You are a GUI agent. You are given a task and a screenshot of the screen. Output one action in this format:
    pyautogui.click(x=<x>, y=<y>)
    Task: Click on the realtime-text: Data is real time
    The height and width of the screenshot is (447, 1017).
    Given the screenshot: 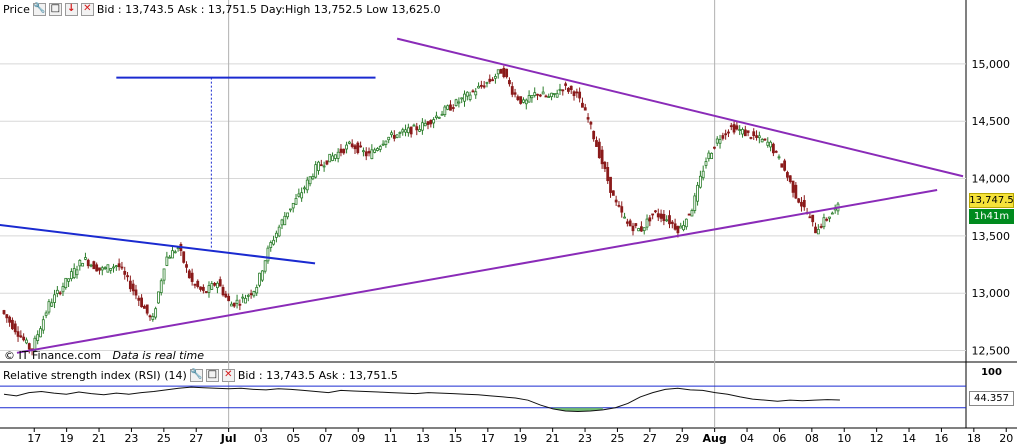 What is the action you would take?
    pyautogui.click(x=158, y=355)
    